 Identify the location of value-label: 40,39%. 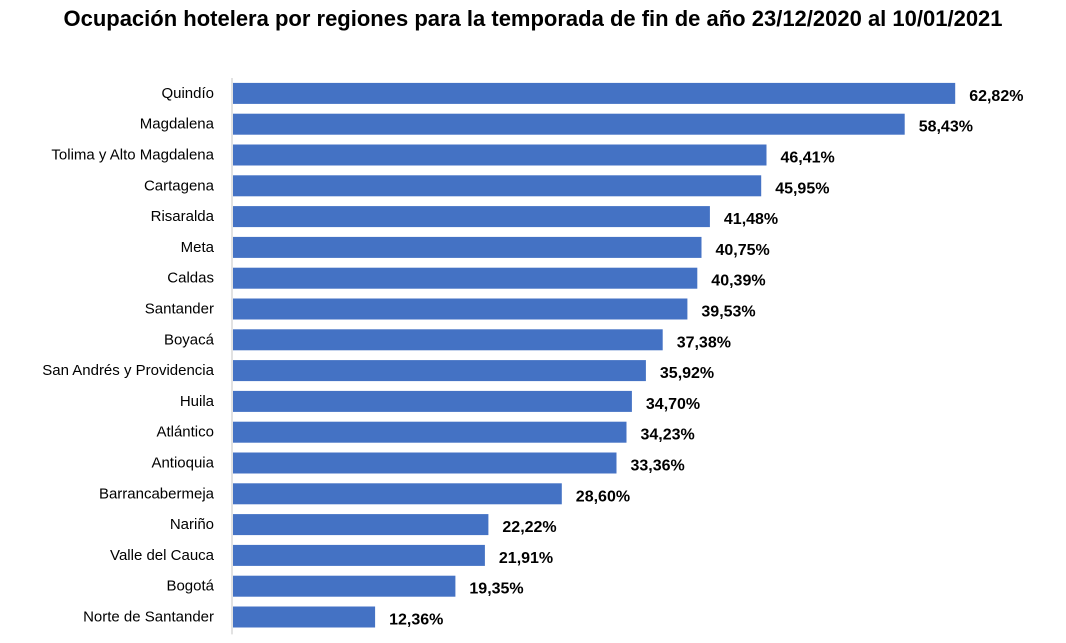
(738, 281).